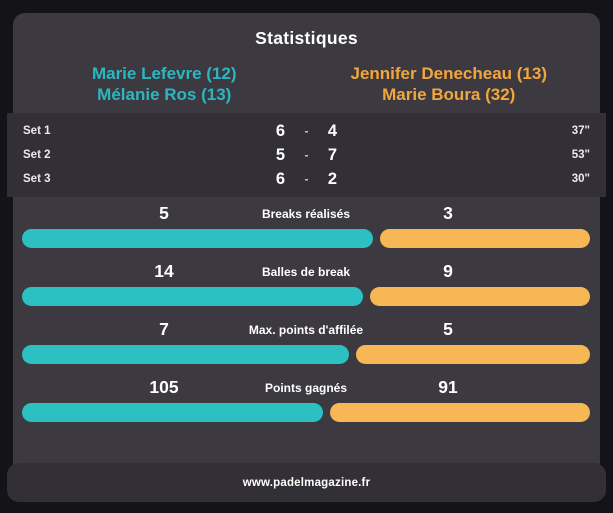  I want to click on set-score: 5 - 7, so click(307, 155).